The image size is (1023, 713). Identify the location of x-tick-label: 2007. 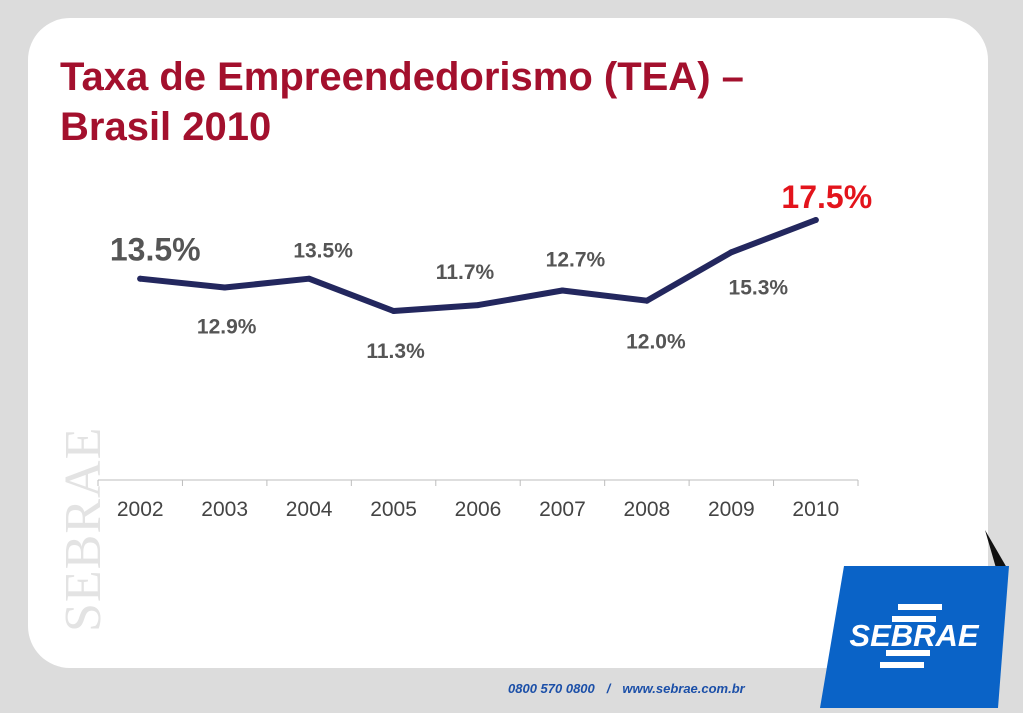
(562, 509).